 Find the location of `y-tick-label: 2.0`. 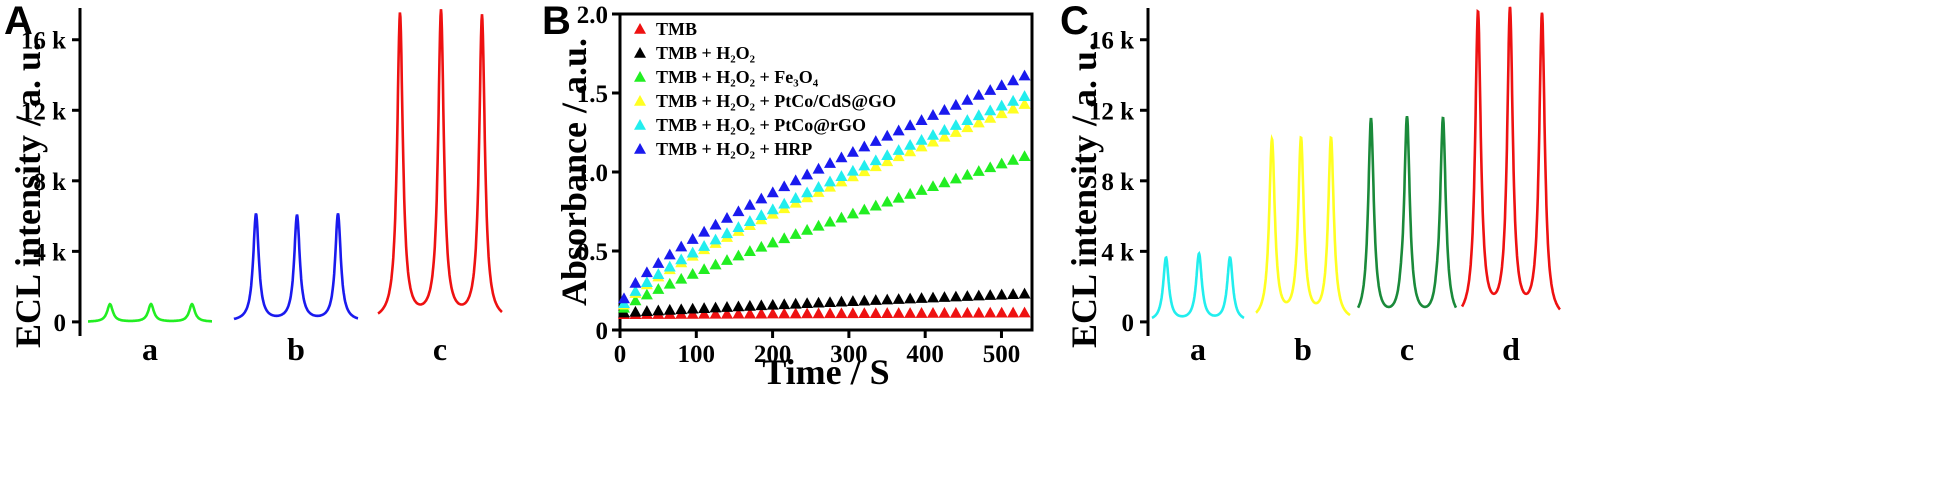

y-tick-label: 2.0 is located at coordinates (592, 15).